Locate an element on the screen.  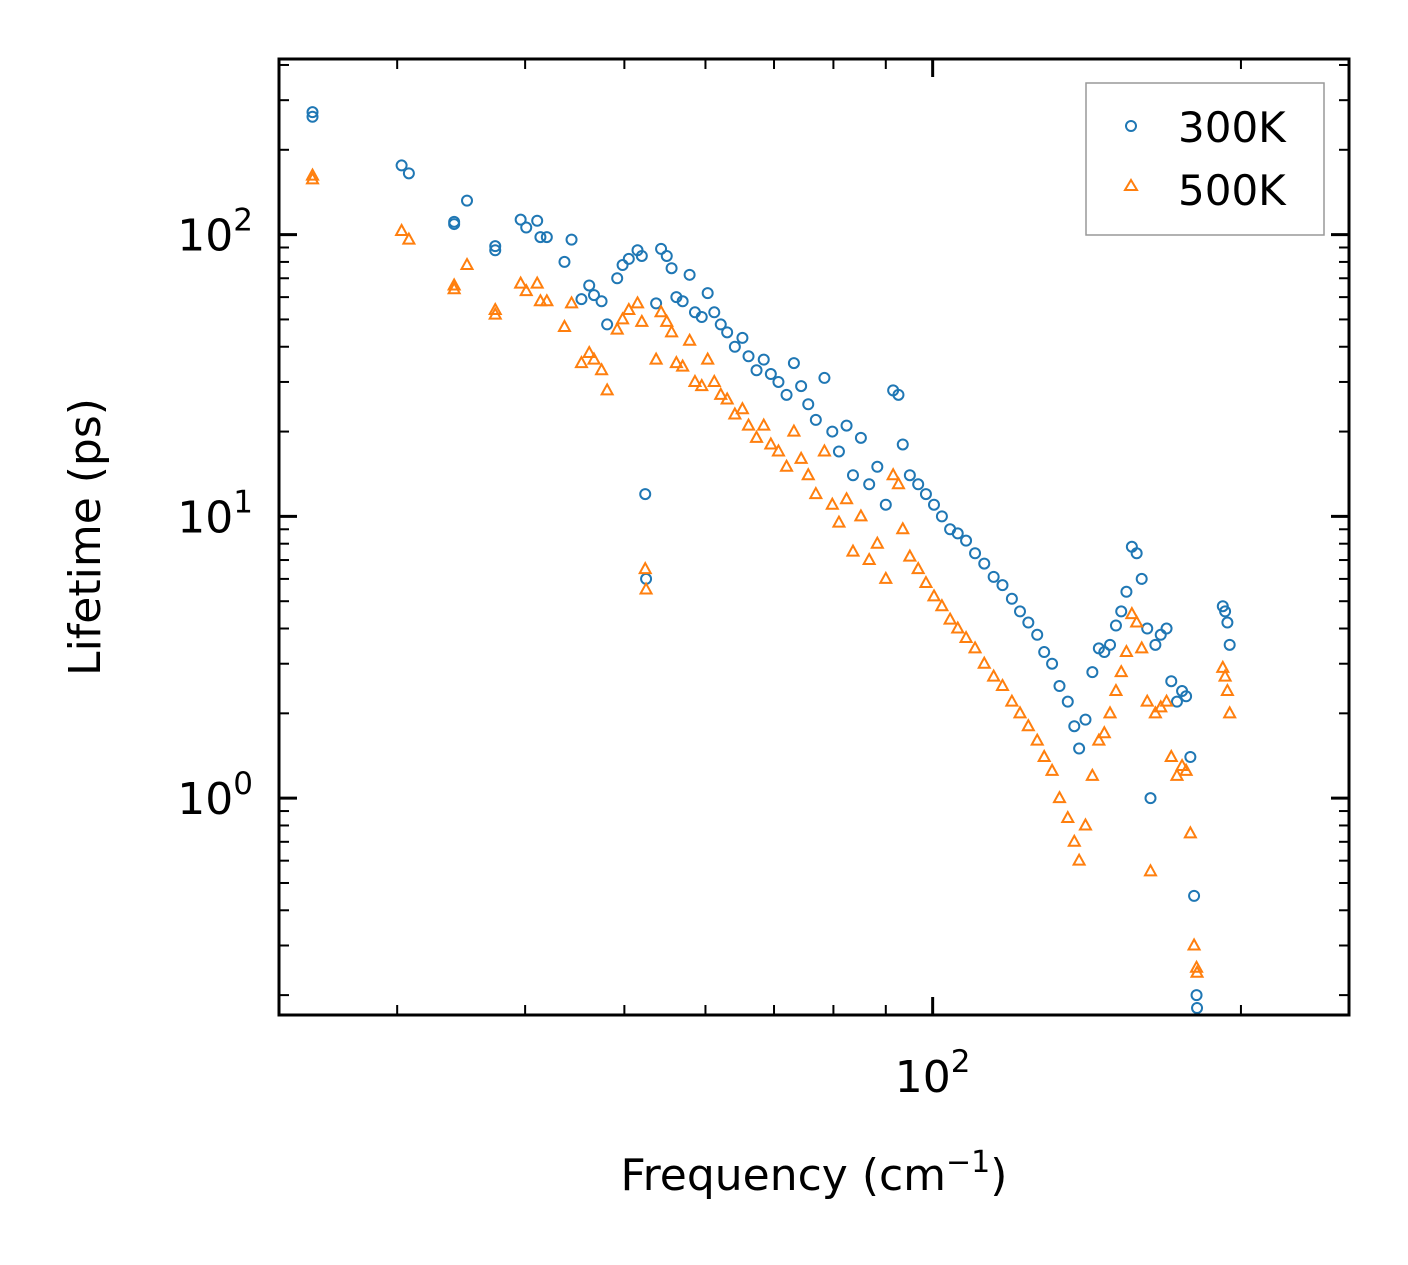
x-tick-label: 102 is located at coordinates (933, 1073).